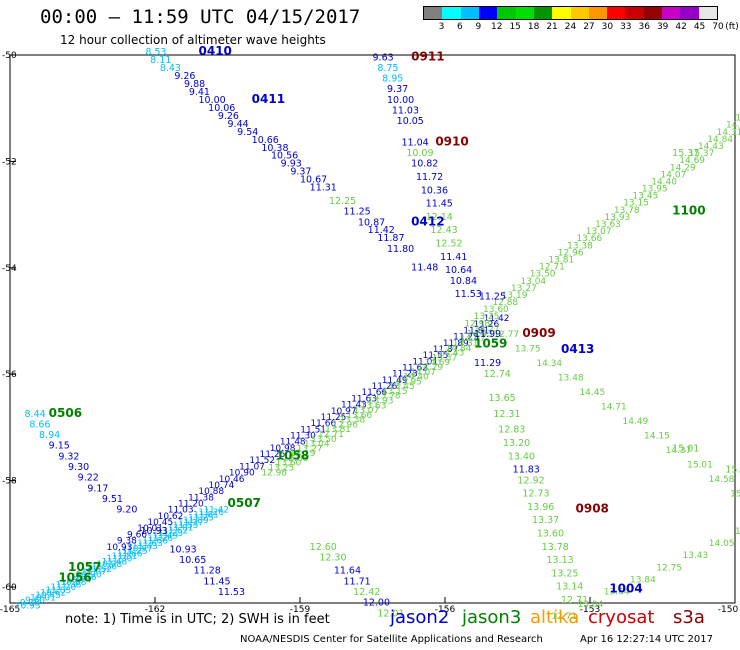 The image size is (740, 650). Describe the element at coordinates (420, 617) in the screenshot. I see `satellite-legend-jason2: jason2` at that location.